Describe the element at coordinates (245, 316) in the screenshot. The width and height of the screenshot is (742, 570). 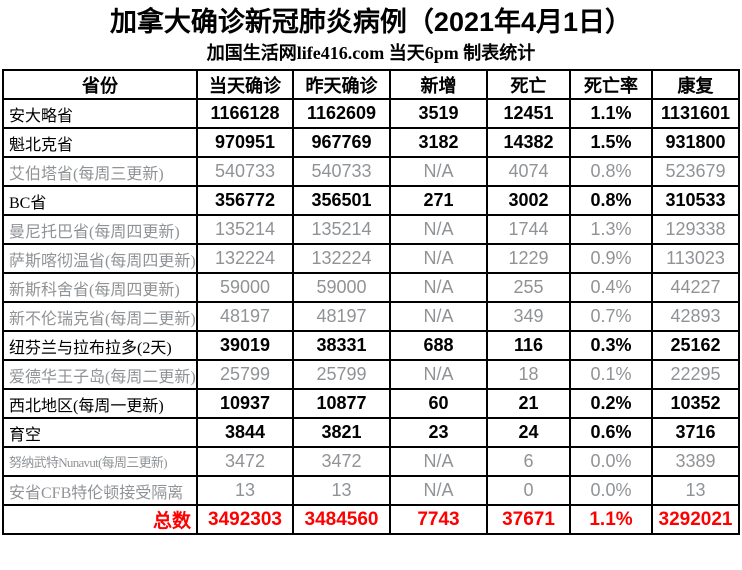
I see `cell-today-confirmed: 48197` at that location.